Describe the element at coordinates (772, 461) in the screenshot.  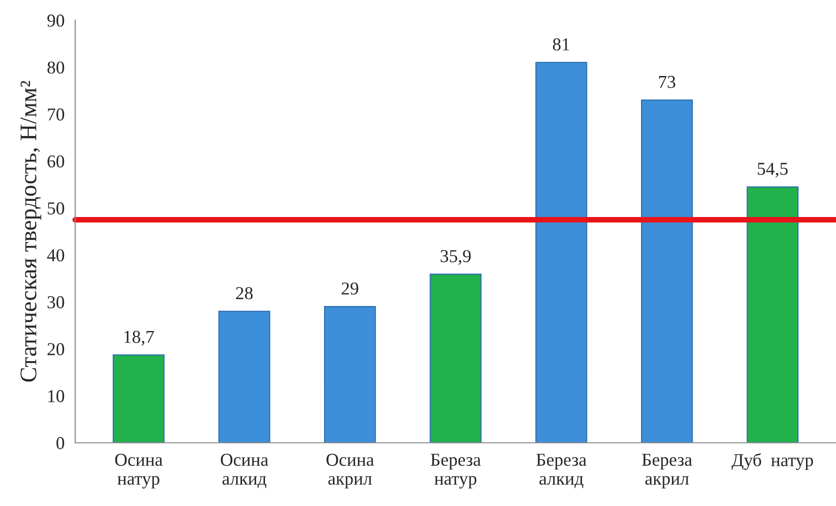
I see `x-tick-label: Дуб натур` at that location.